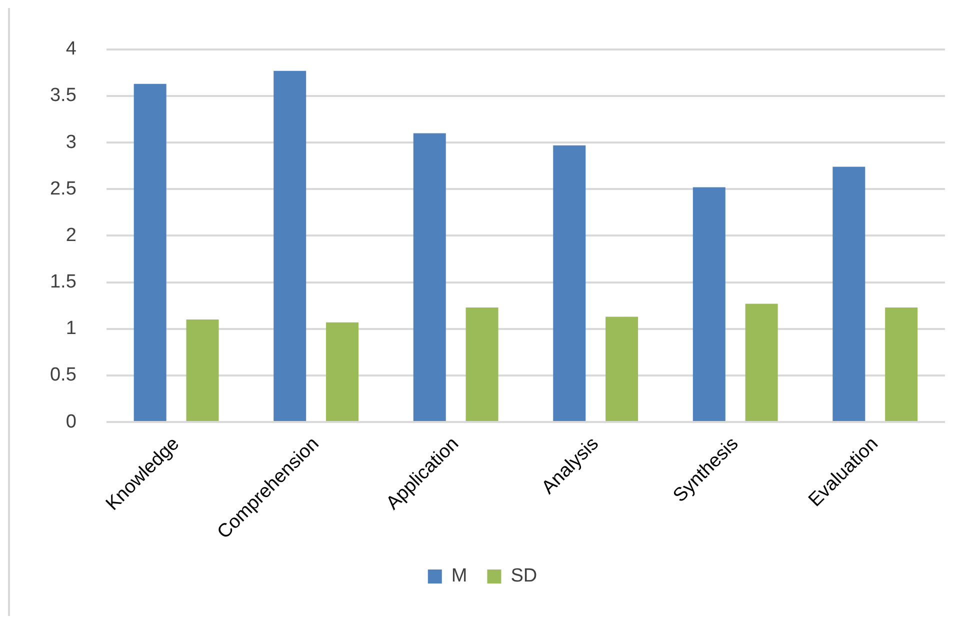 The height and width of the screenshot is (626, 975). What do you see at coordinates (71, 421) in the screenshot?
I see `y-tick-label: 0` at bounding box center [71, 421].